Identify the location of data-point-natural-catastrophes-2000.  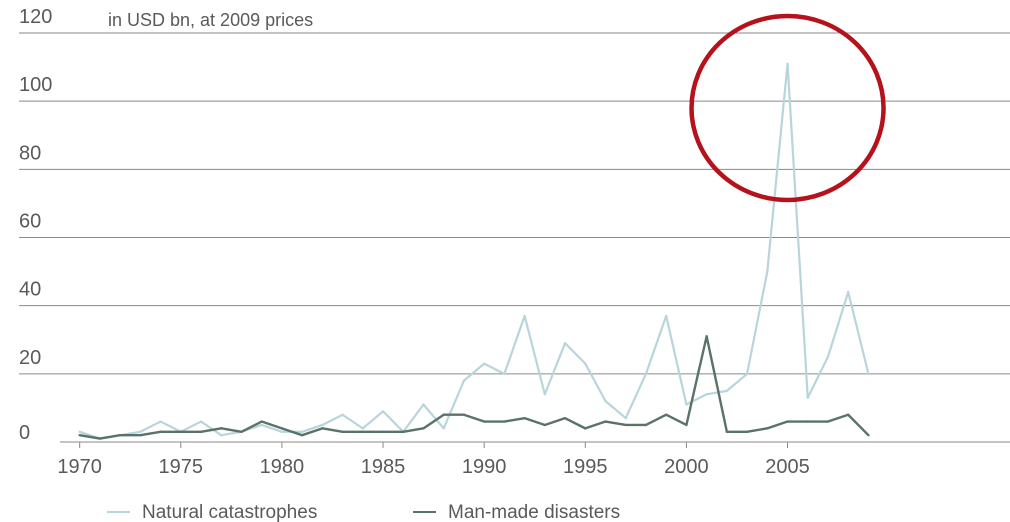
(686, 404).